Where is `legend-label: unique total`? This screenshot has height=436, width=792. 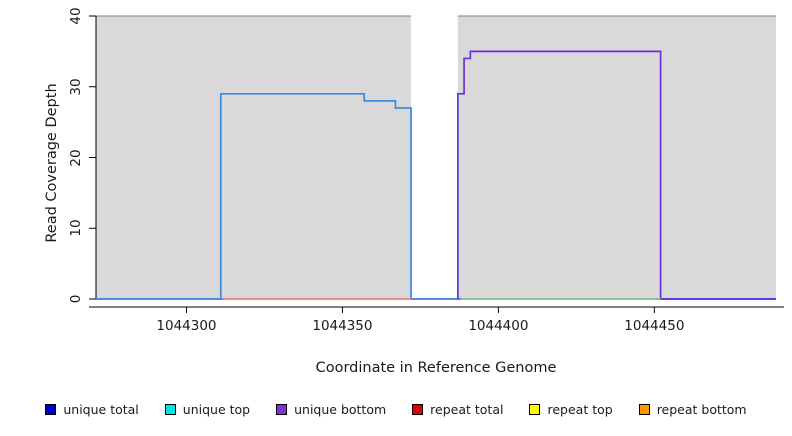 legend-label: unique total is located at coordinates (101, 409).